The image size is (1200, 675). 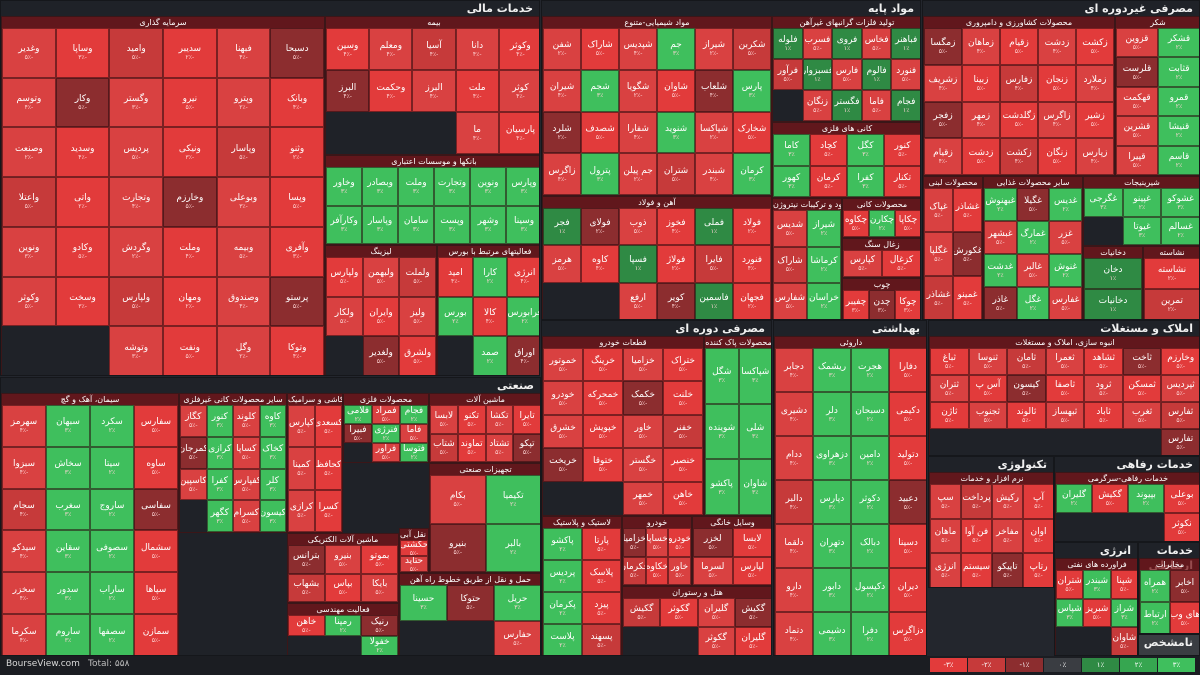 I want to click on stock-tile: ونوین ۳٪, so click(x=488, y=186).